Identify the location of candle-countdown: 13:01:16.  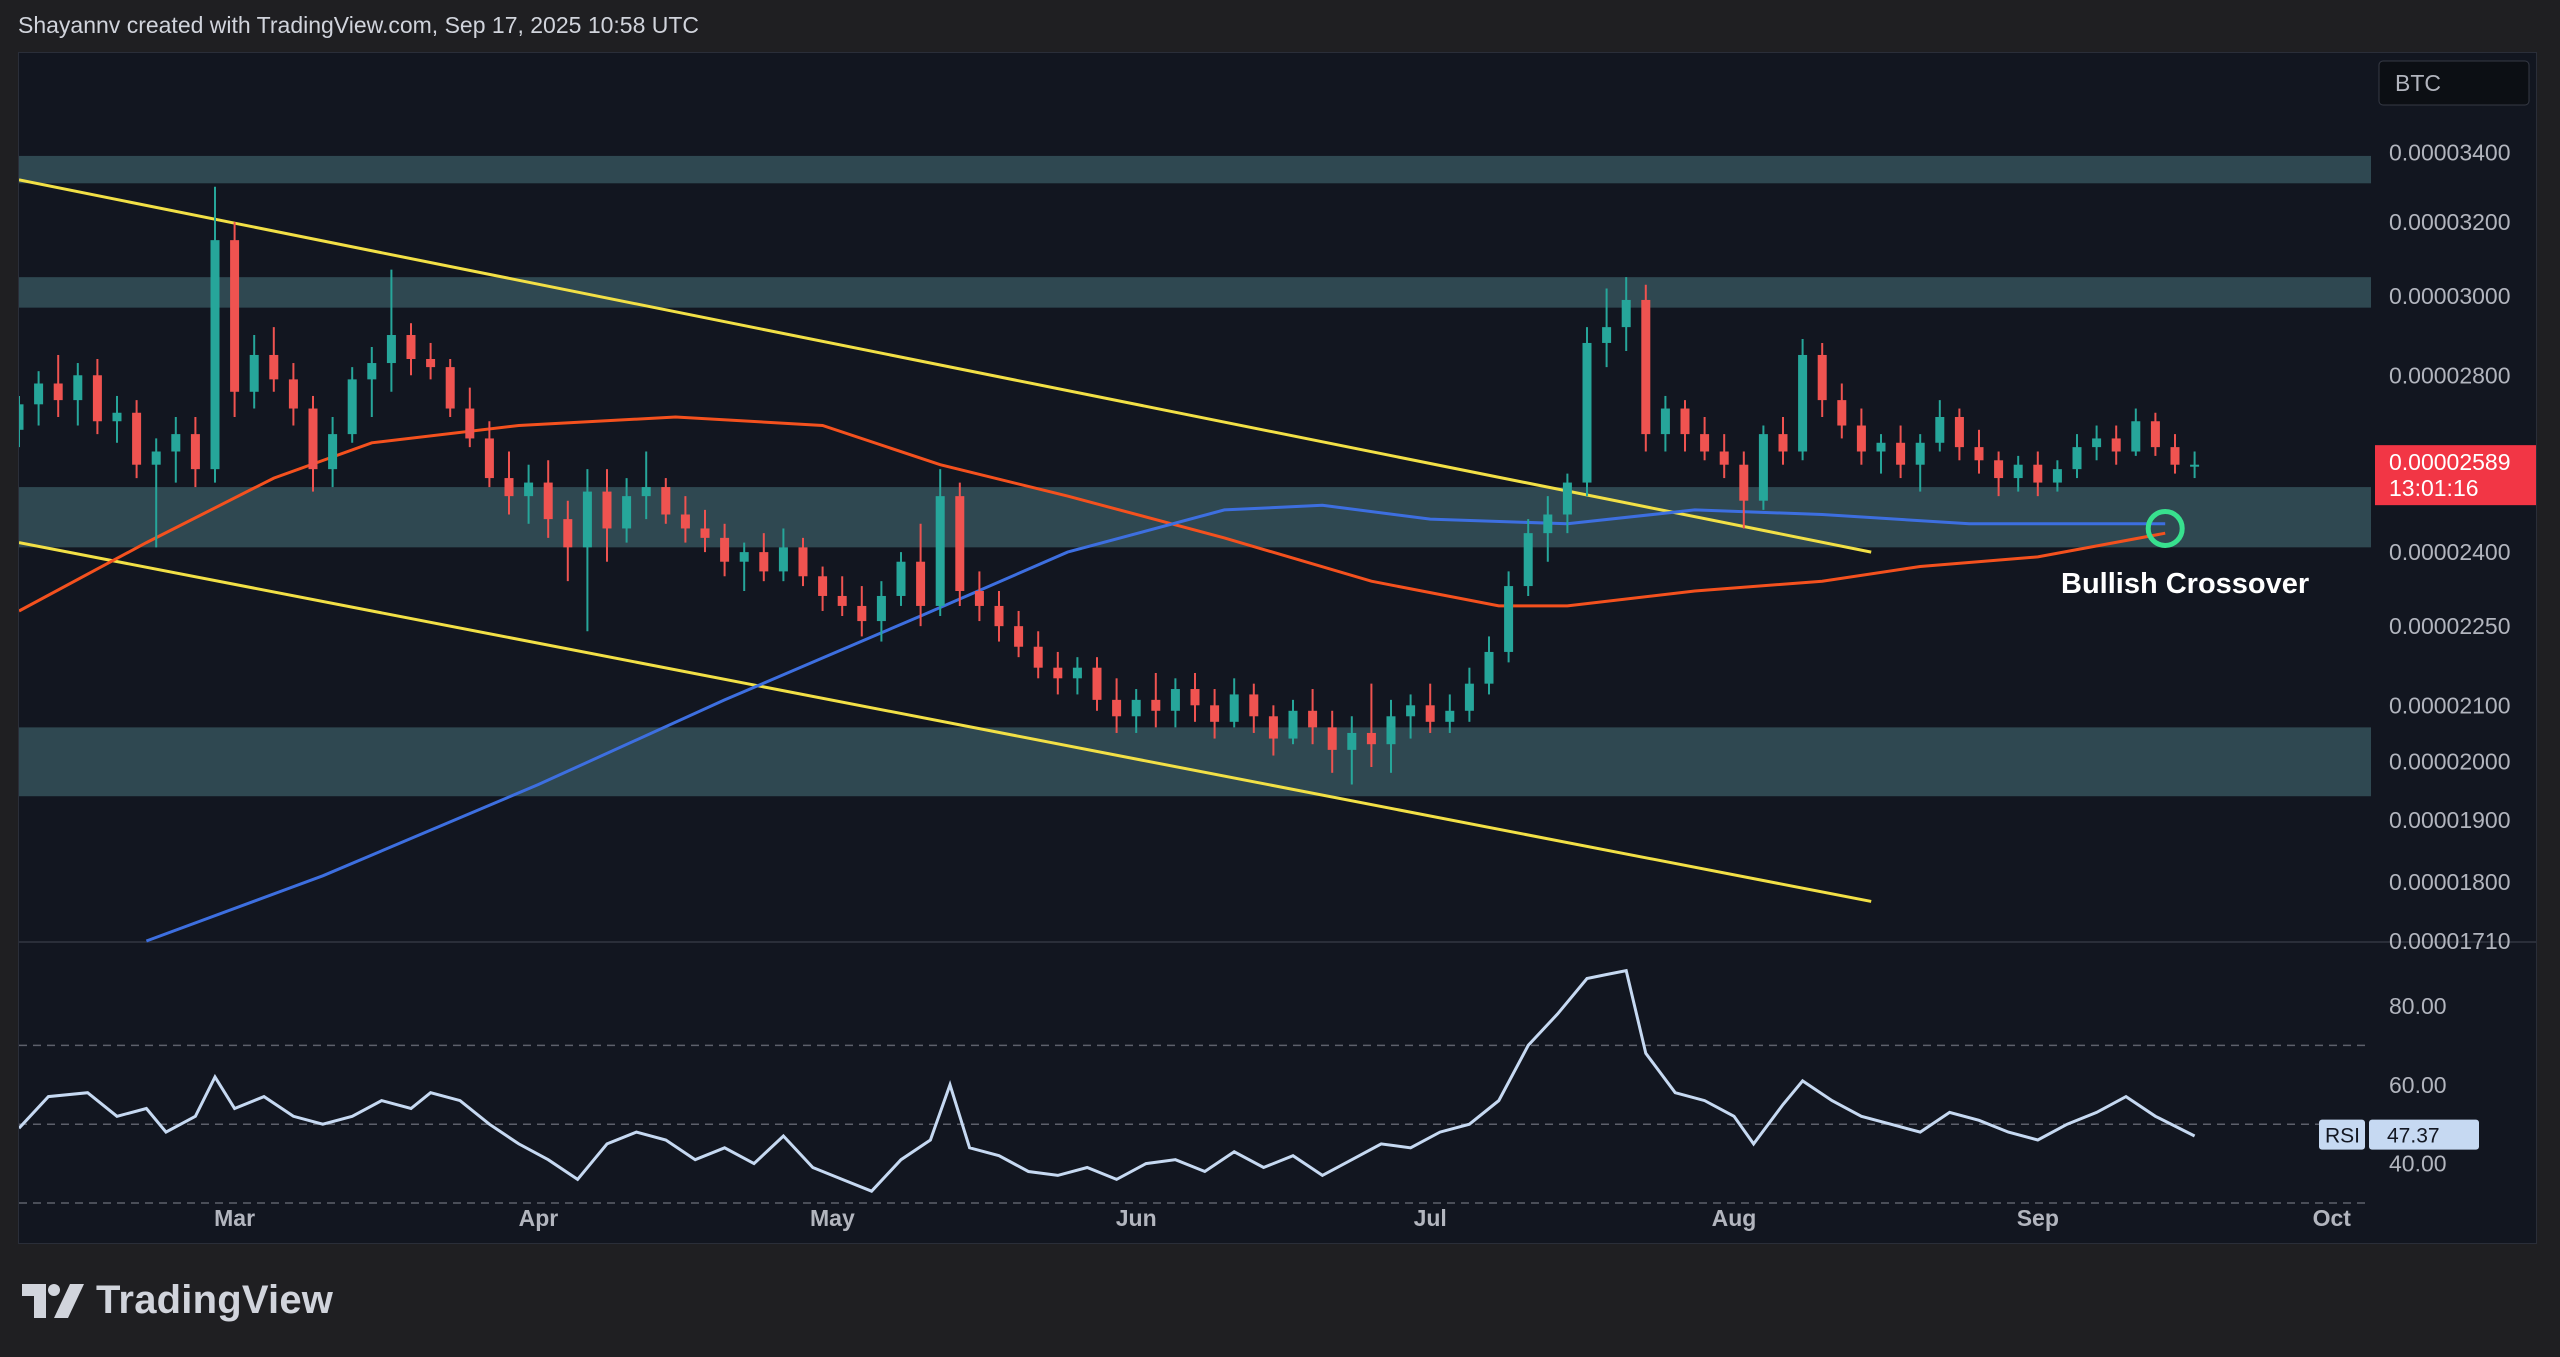
(2434, 488).